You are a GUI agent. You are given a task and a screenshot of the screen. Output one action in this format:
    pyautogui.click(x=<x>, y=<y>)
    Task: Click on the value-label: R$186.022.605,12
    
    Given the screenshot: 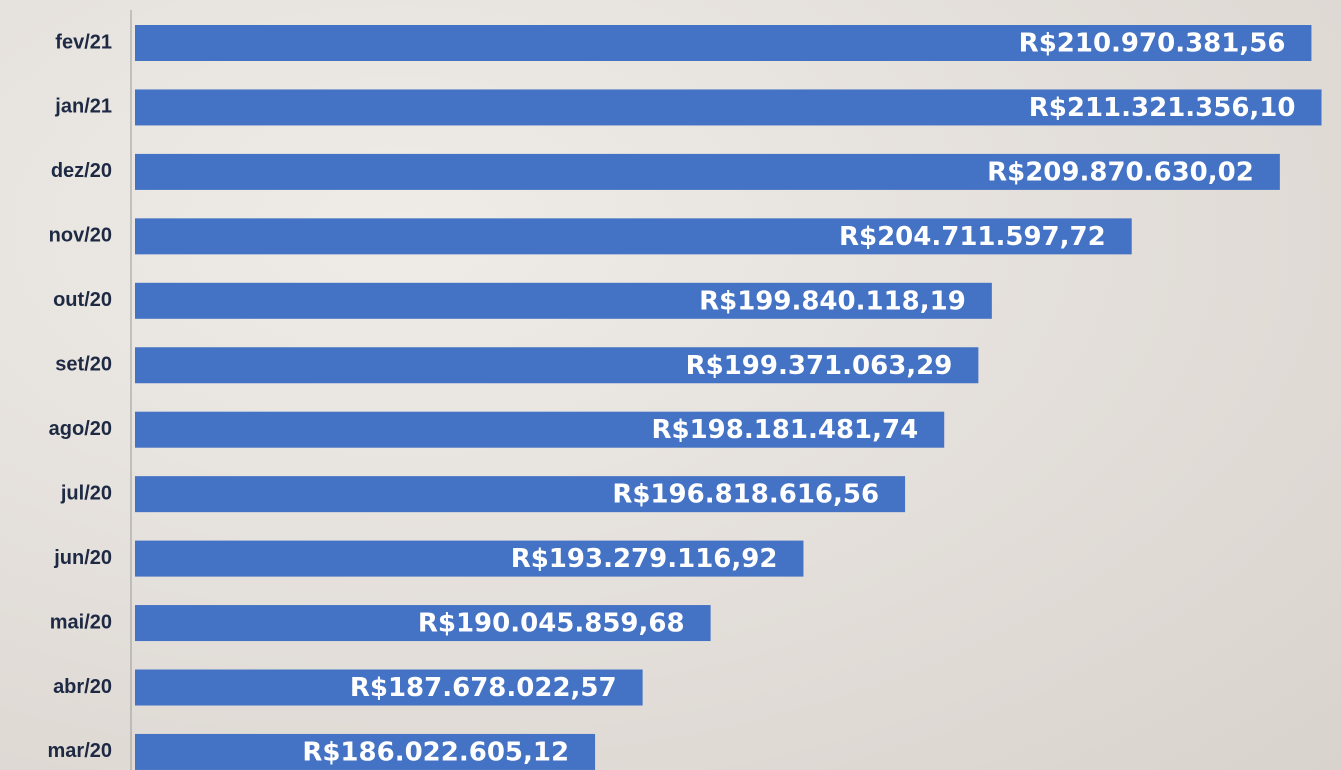 What is the action you would take?
    pyautogui.click(x=435, y=752)
    